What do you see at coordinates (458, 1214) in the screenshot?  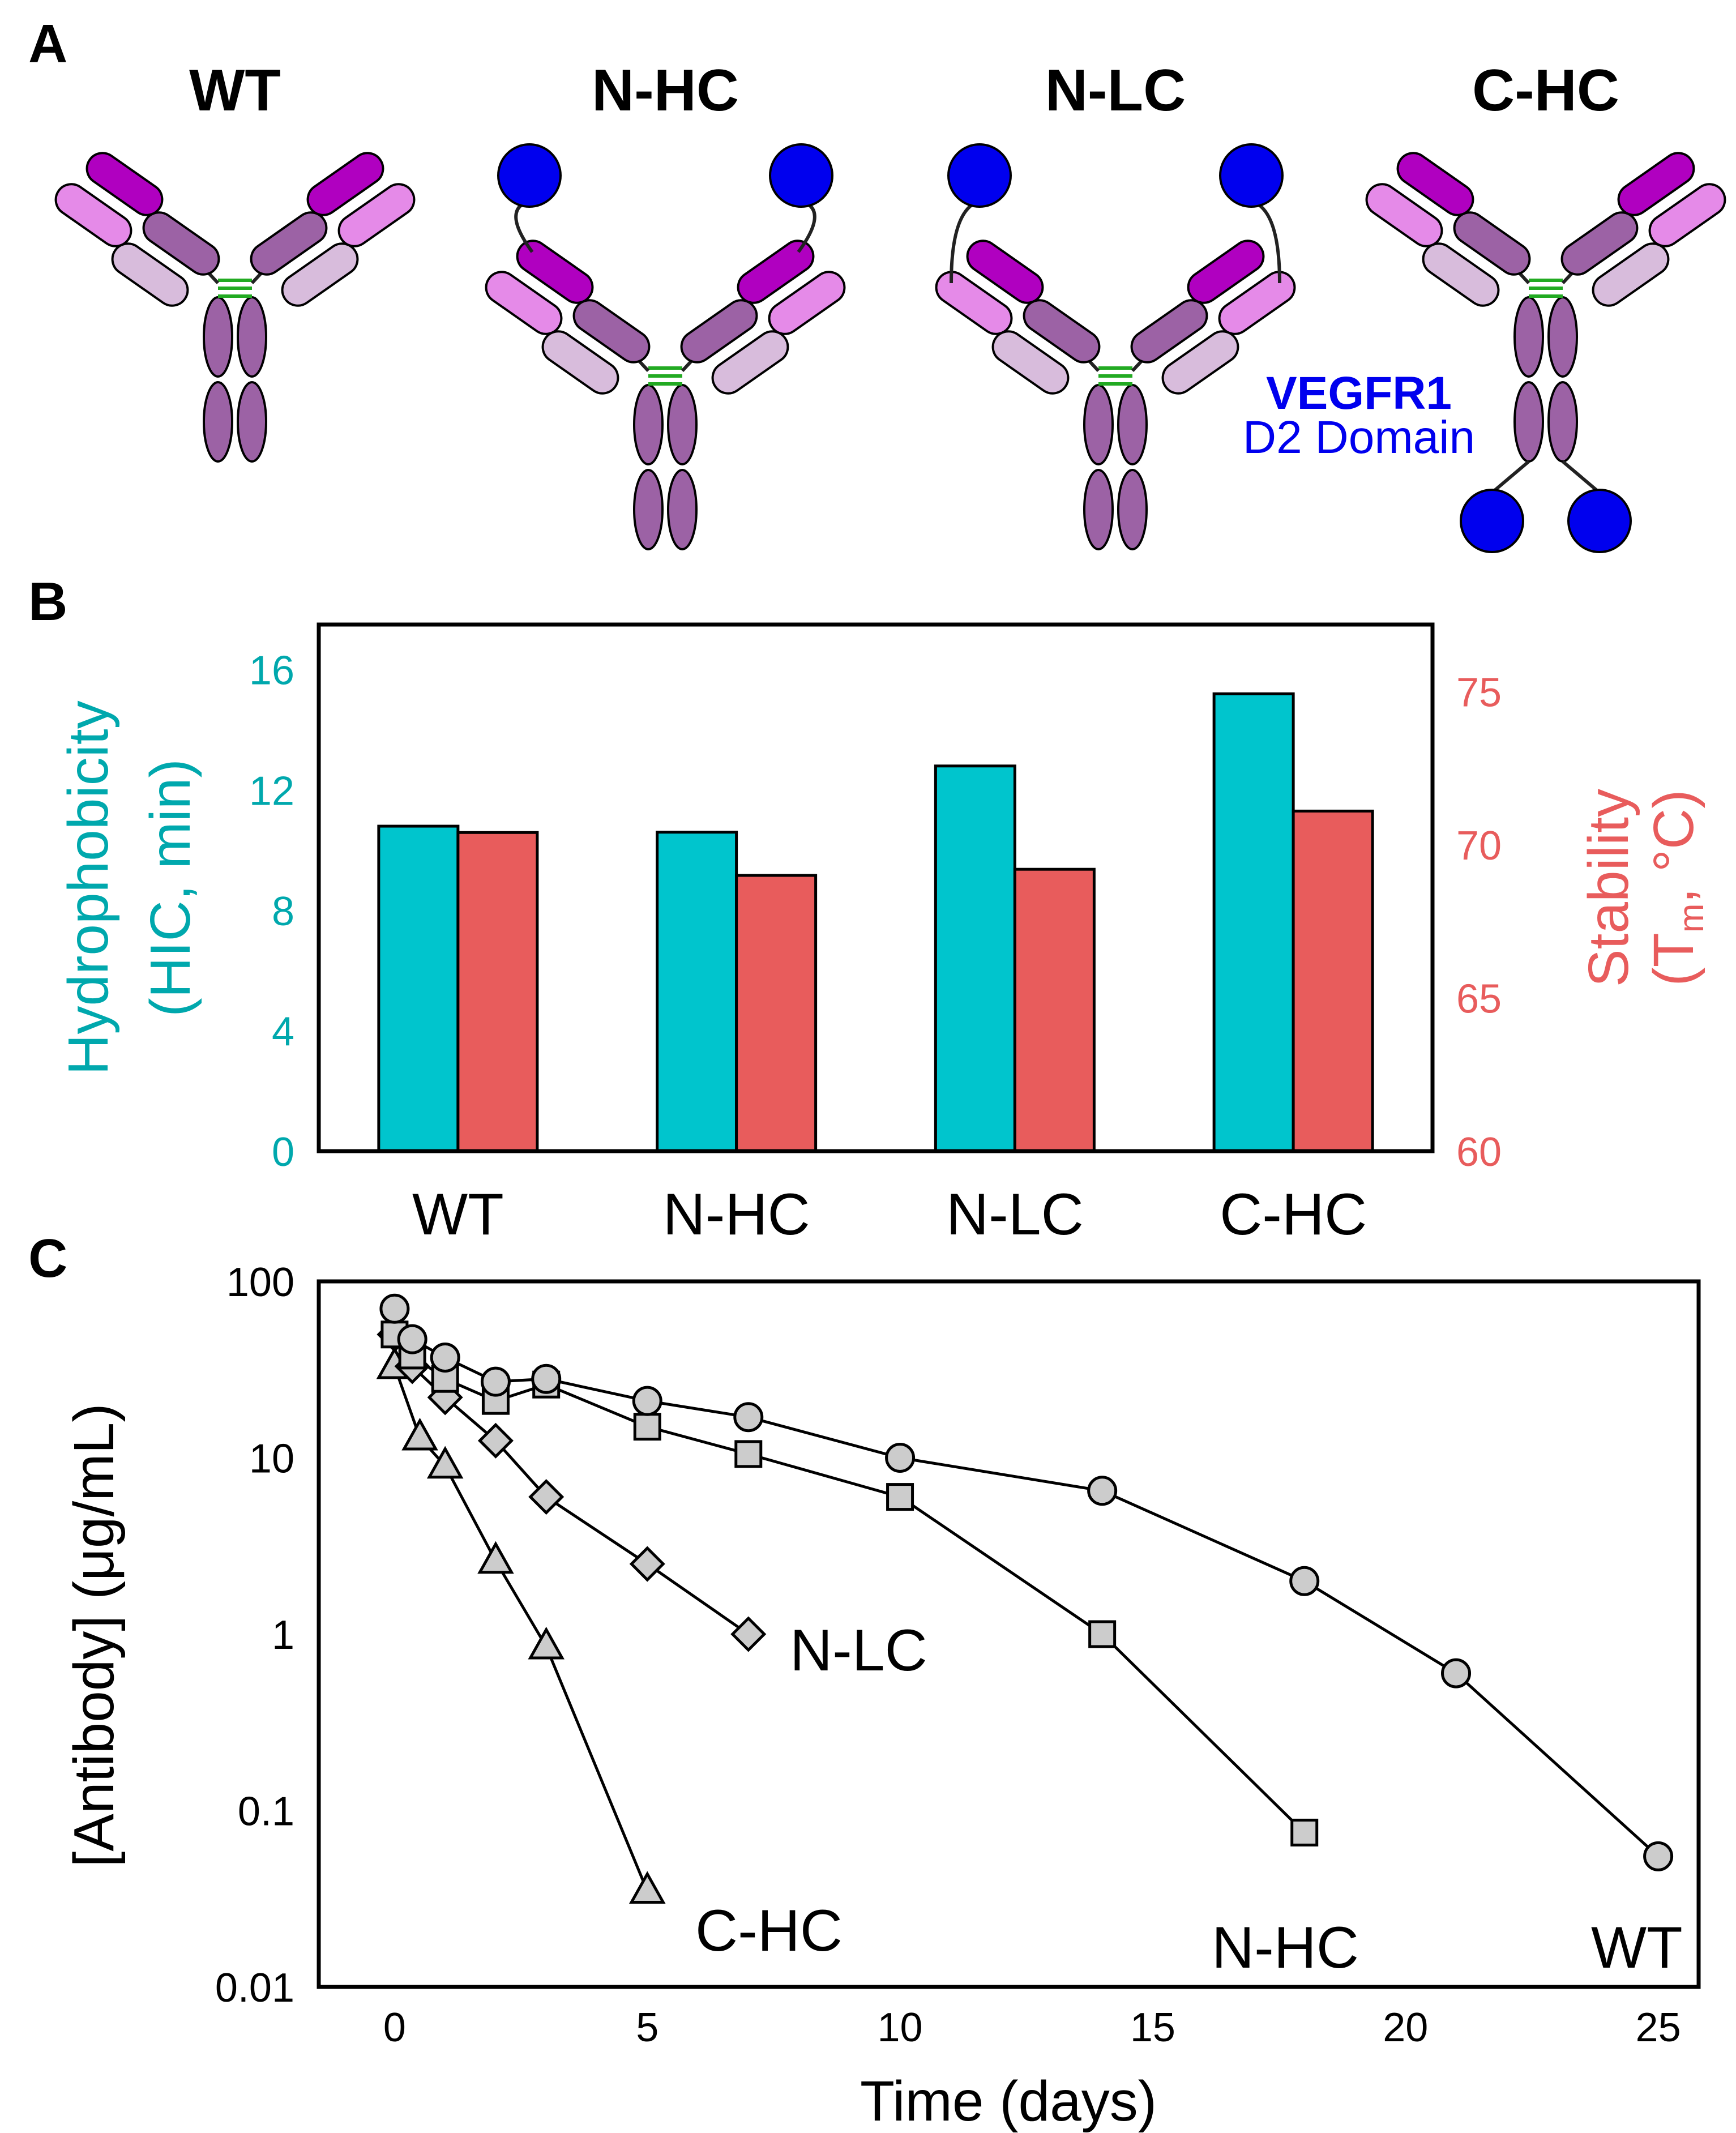 I see `x-tick-label: WT` at bounding box center [458, 1214].